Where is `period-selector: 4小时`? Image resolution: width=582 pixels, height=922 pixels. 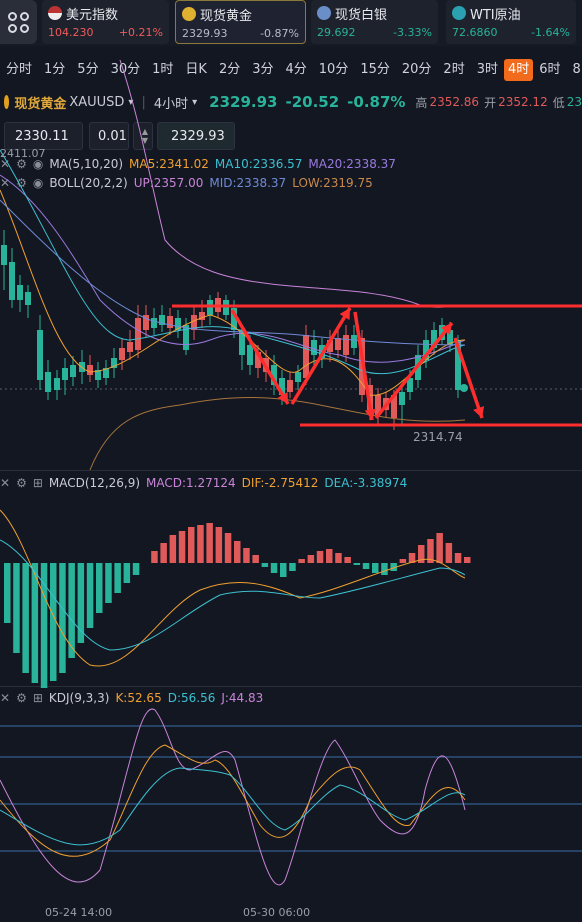
period-selector: 4小时 is located at coordinates (171, 104).